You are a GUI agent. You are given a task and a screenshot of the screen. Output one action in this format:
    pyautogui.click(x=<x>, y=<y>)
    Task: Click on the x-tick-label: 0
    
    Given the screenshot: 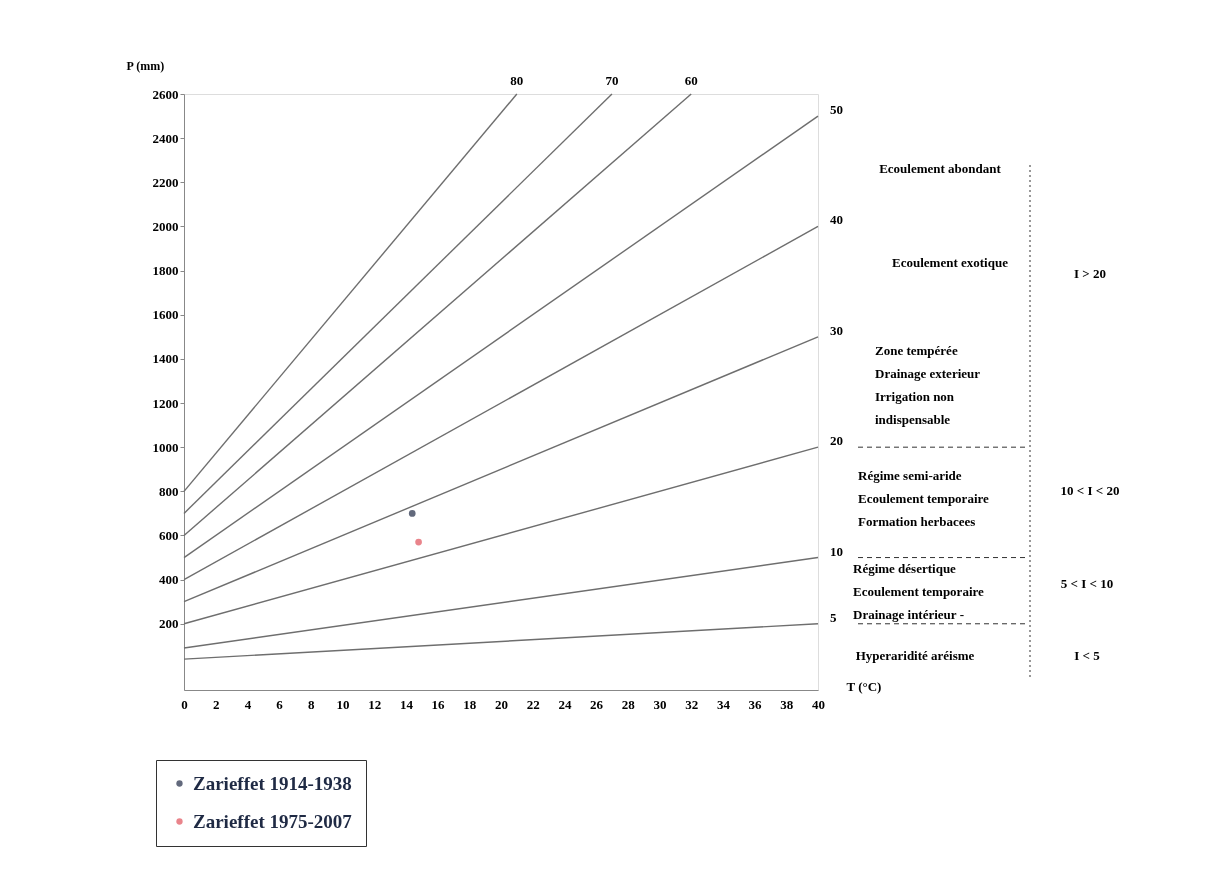 What is the action you would take?
    pyautogui.click(x=184, y=704)
    